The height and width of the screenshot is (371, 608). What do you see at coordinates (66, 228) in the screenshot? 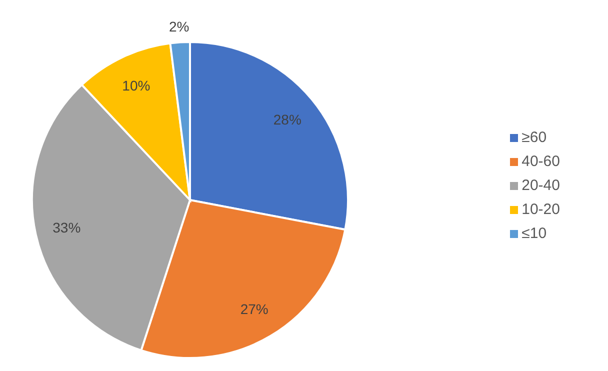
I see `data-label: 33%` at bounding box center [66, 228].